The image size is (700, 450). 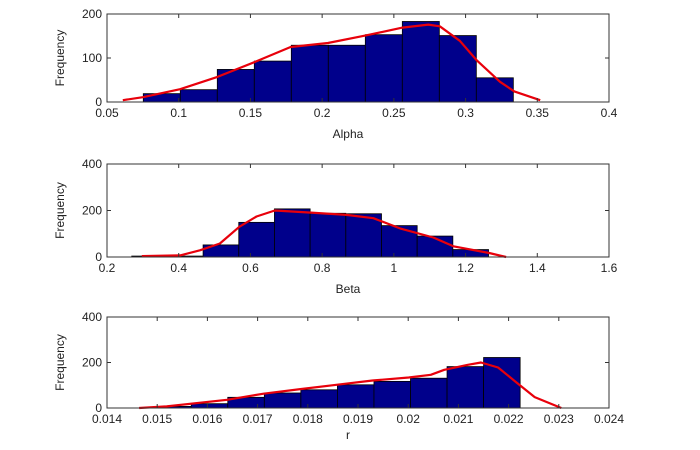 I want to click on x-tick-label: 0.017, so click(x=258, y=419).